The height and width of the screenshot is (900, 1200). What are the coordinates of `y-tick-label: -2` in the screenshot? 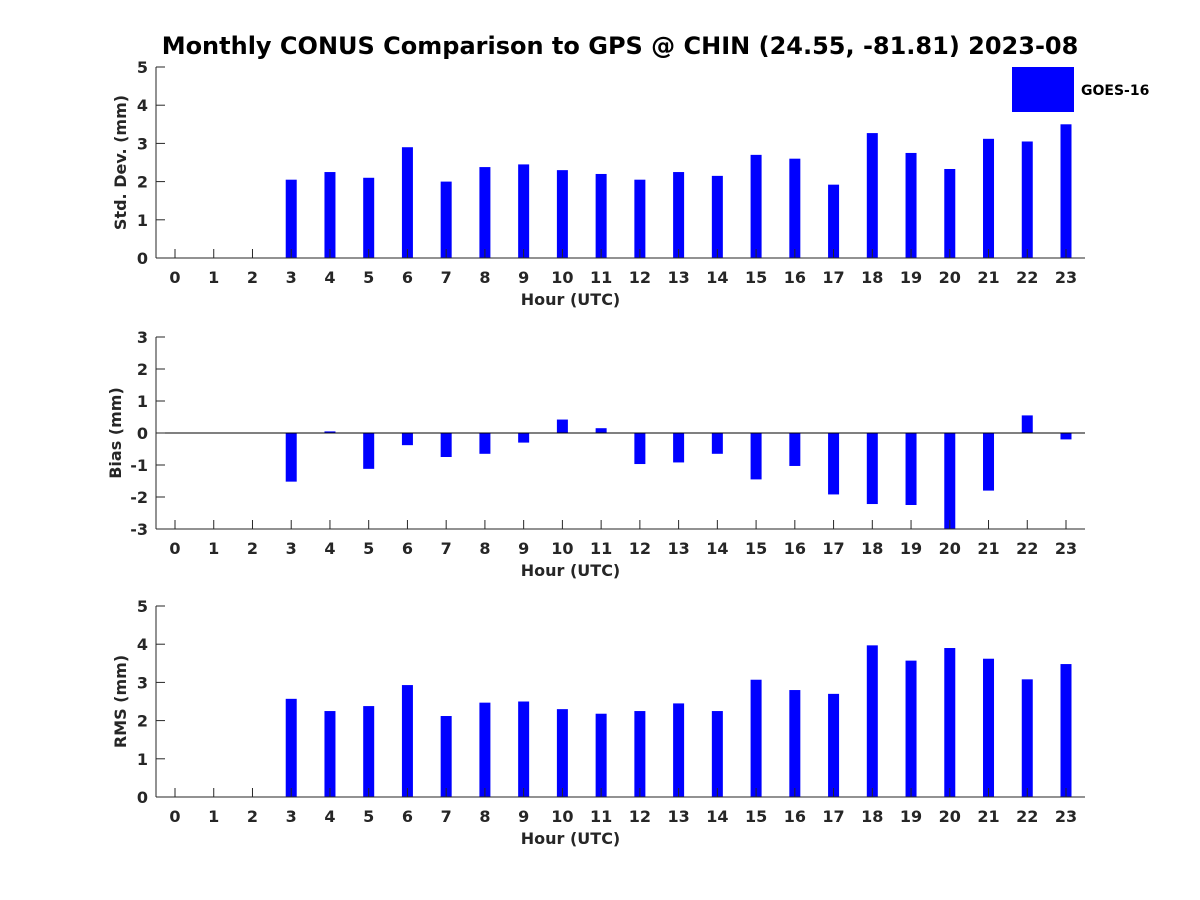 It's located at (139, 497).